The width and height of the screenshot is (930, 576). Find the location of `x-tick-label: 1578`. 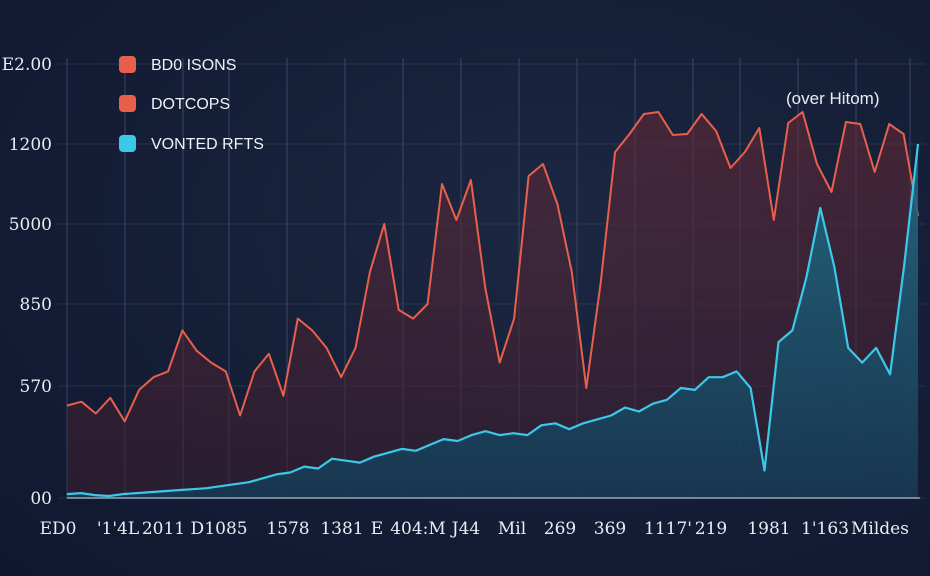

x-tick-label: 1578 is located at coordinates (287, 529).